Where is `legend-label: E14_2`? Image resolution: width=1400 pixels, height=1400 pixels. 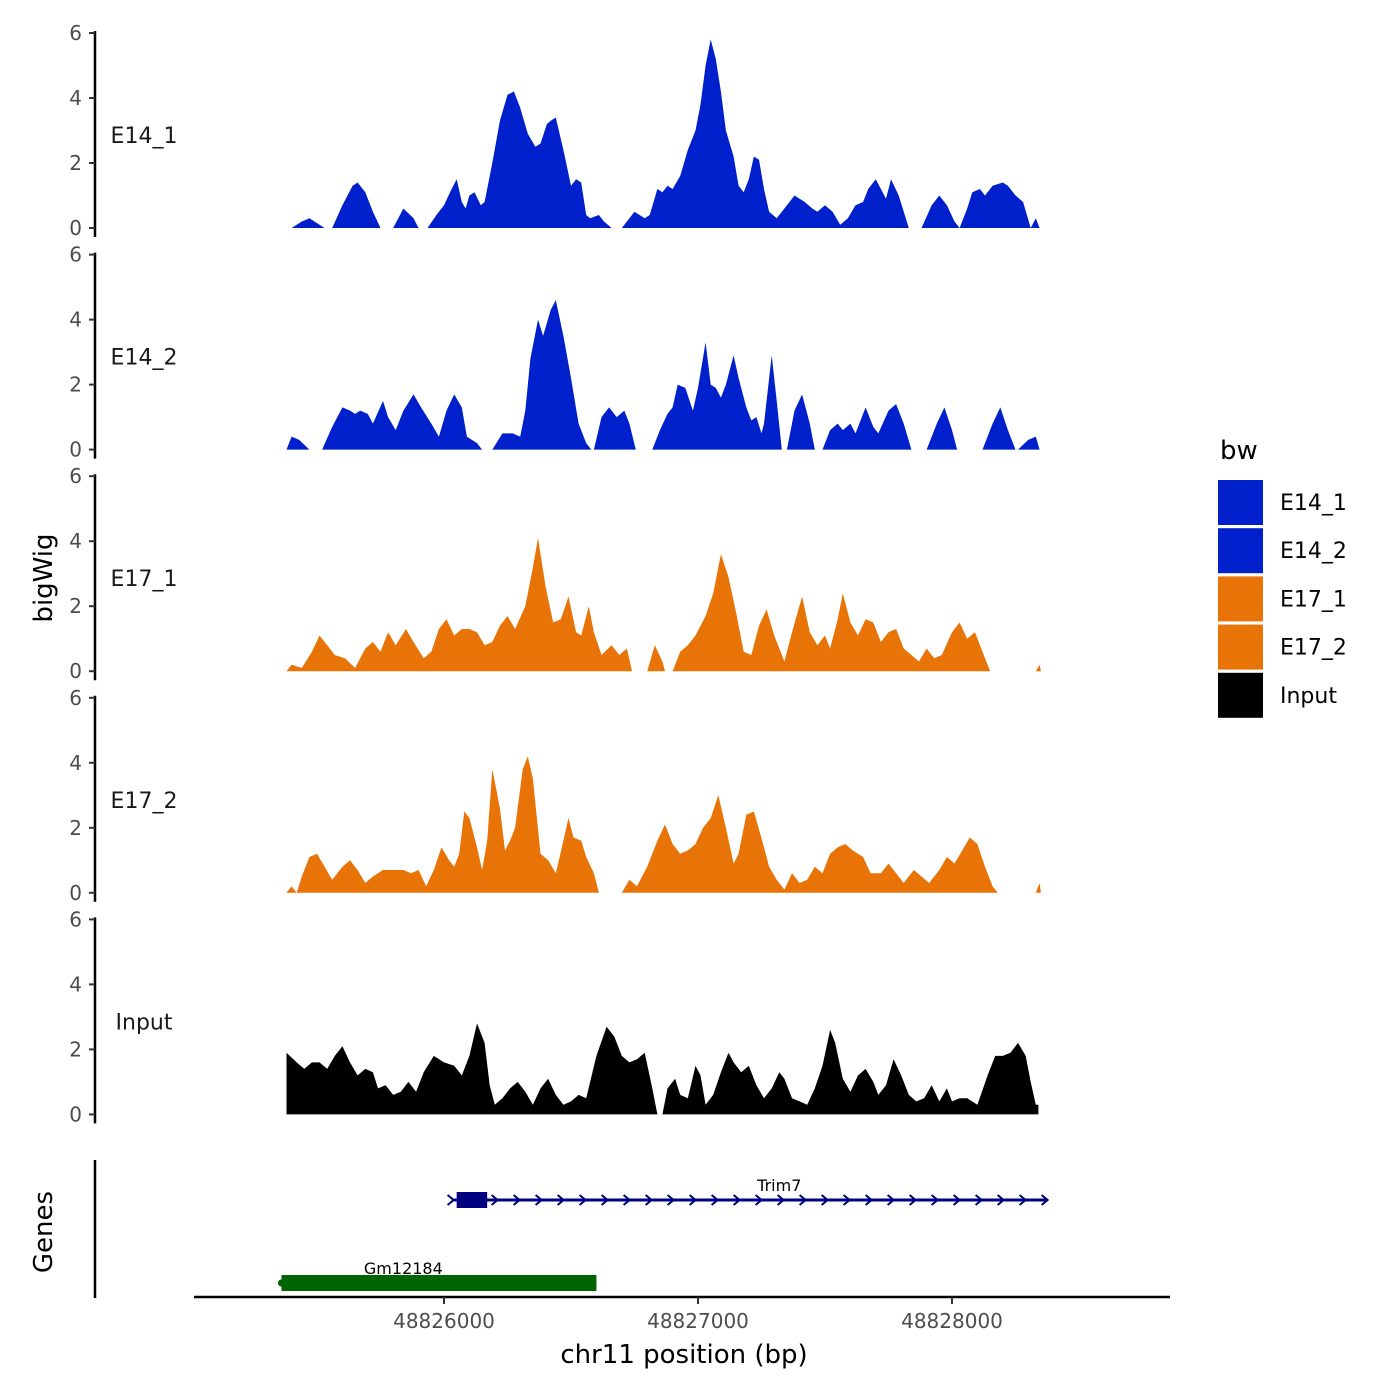 legend-label: E14_2 is located at coordinates (1313, 551).